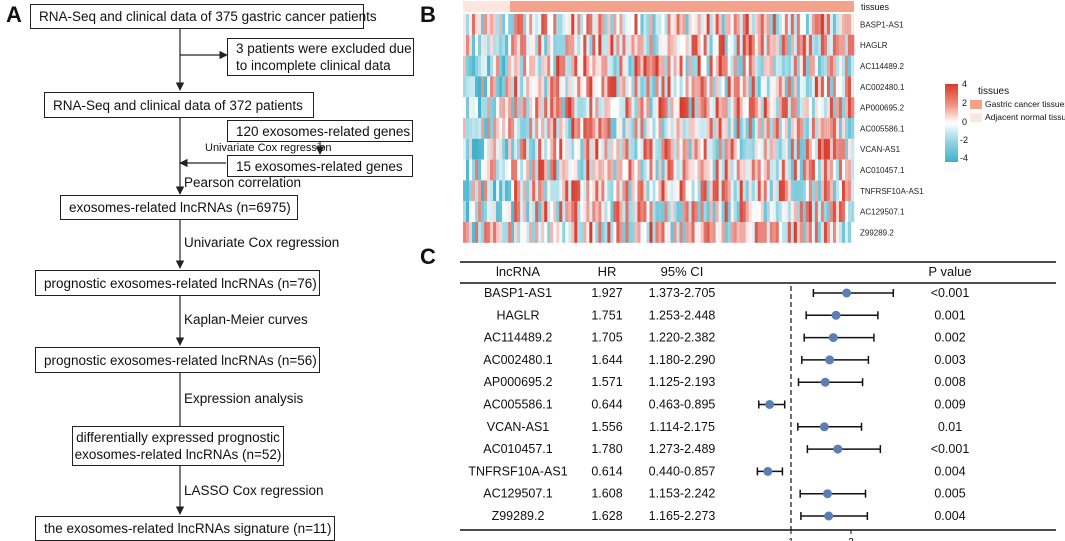 Image resolution: width=1065 pixels, height=541 pixels. I want to click on label-uni-cox-small: Univariate Cox regression, so click(268, 148).